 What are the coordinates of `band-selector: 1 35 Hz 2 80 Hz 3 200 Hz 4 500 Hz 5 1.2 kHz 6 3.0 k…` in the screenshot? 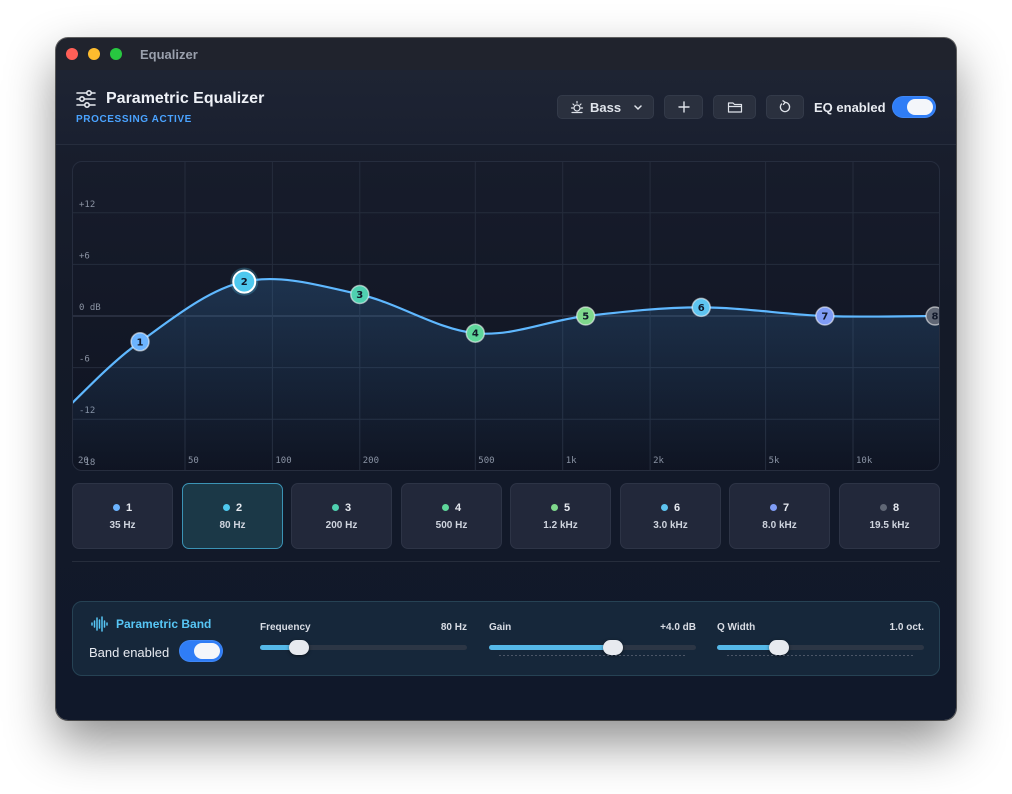 It's located at (506, 516).